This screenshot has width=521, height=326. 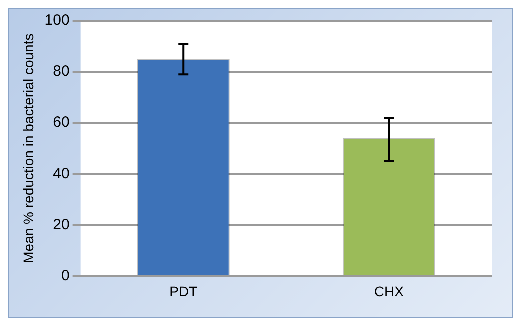 I want to click on y-tick-label: 40, so click(x=61, y=173).